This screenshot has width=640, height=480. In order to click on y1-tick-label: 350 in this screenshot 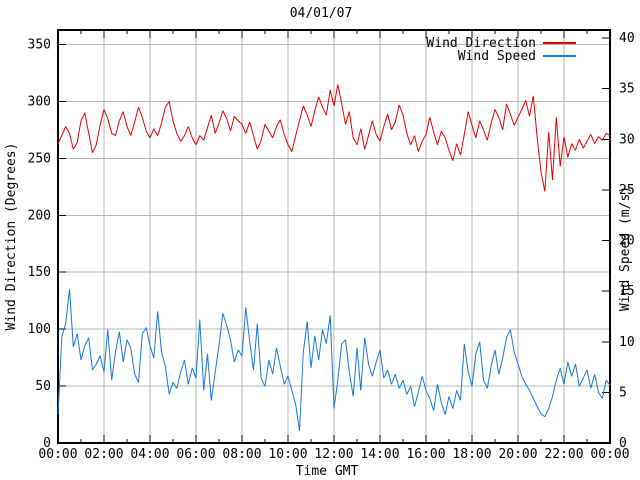, I will do `click(39, 45)`.